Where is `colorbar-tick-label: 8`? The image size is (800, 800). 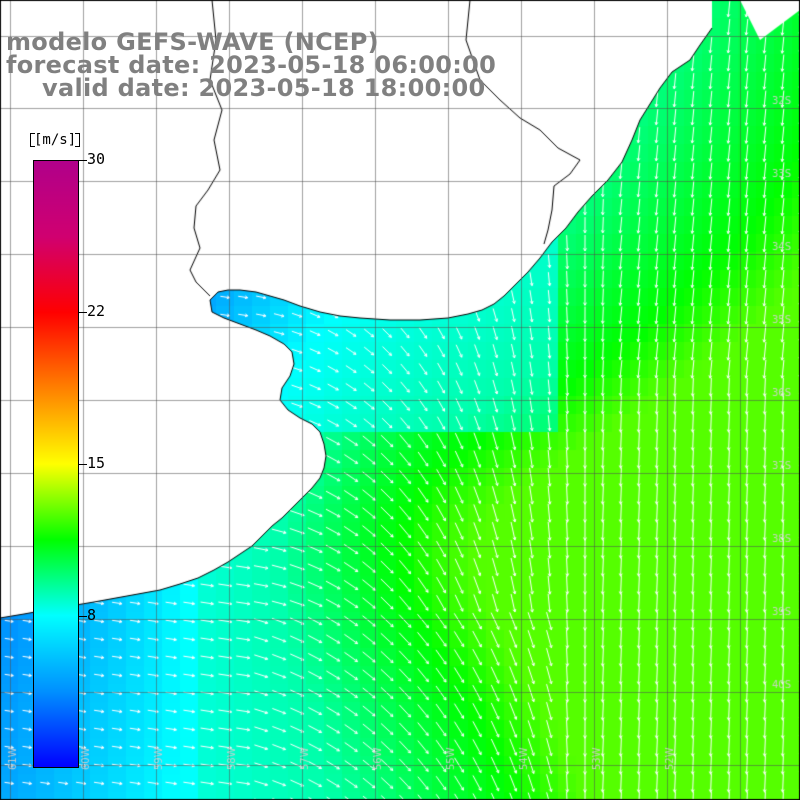
colorbar-tick-label: 8 is located at coordinates (92, 615).